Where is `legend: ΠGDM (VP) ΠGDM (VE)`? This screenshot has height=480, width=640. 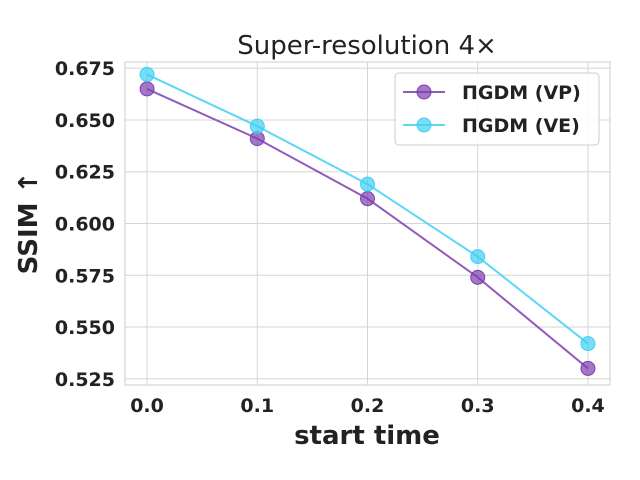 legend: ΠGDM (VP) ΠGDM (VE) is located at coordinates (497, 109).